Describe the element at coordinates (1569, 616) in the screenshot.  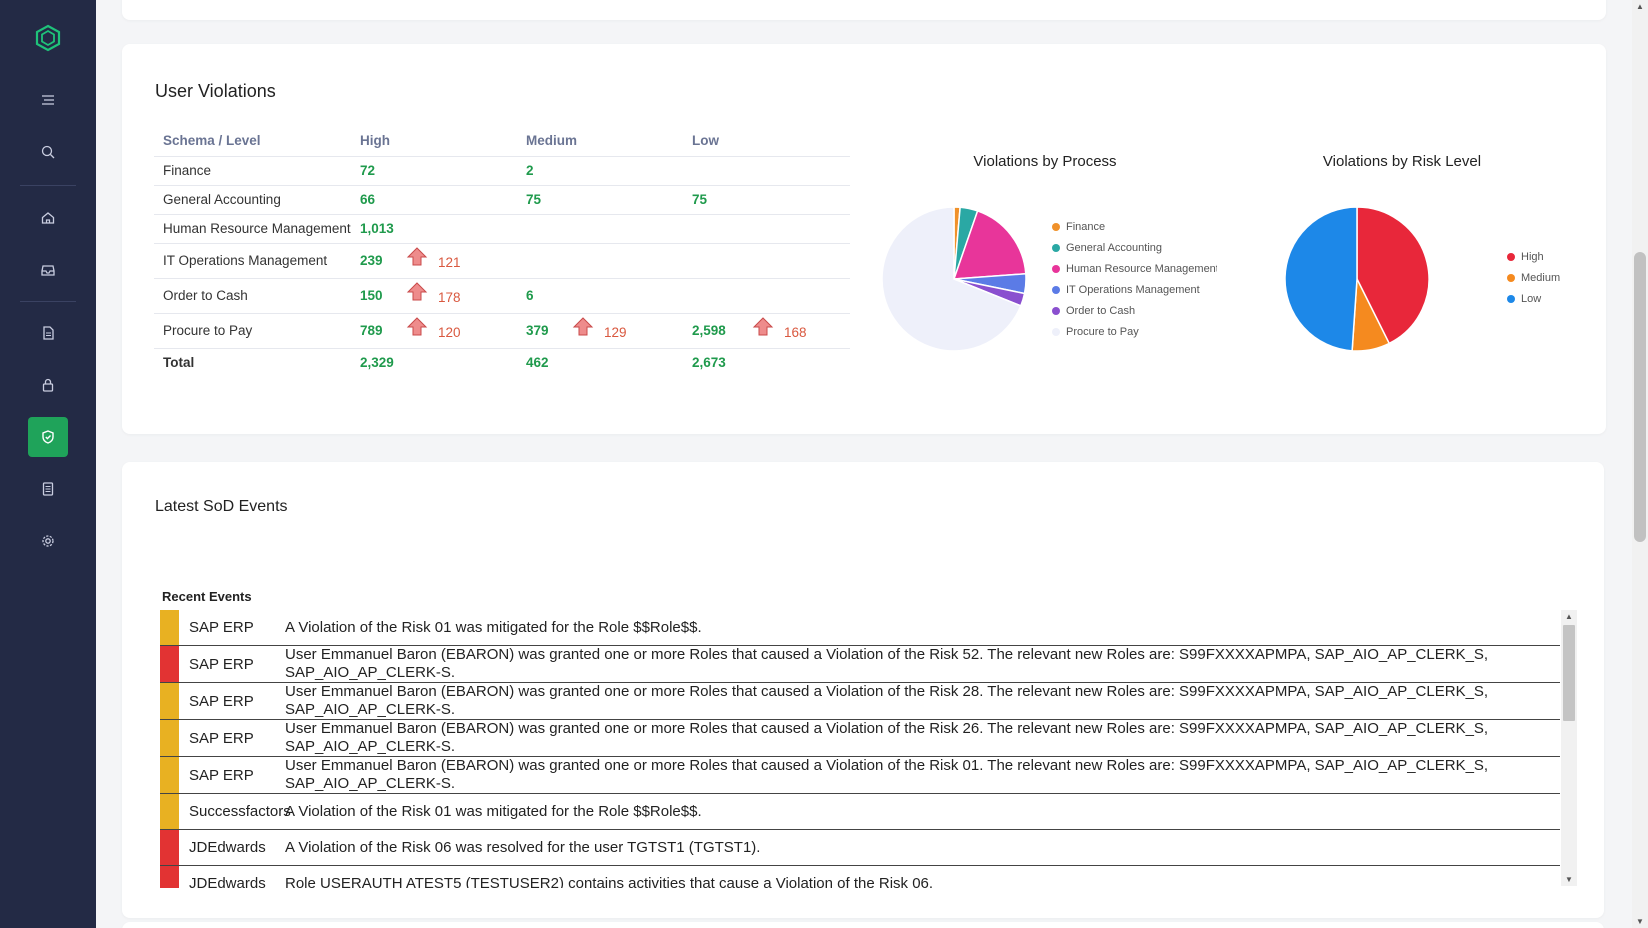
I see `scroll-up-icon: ▲` at that location.